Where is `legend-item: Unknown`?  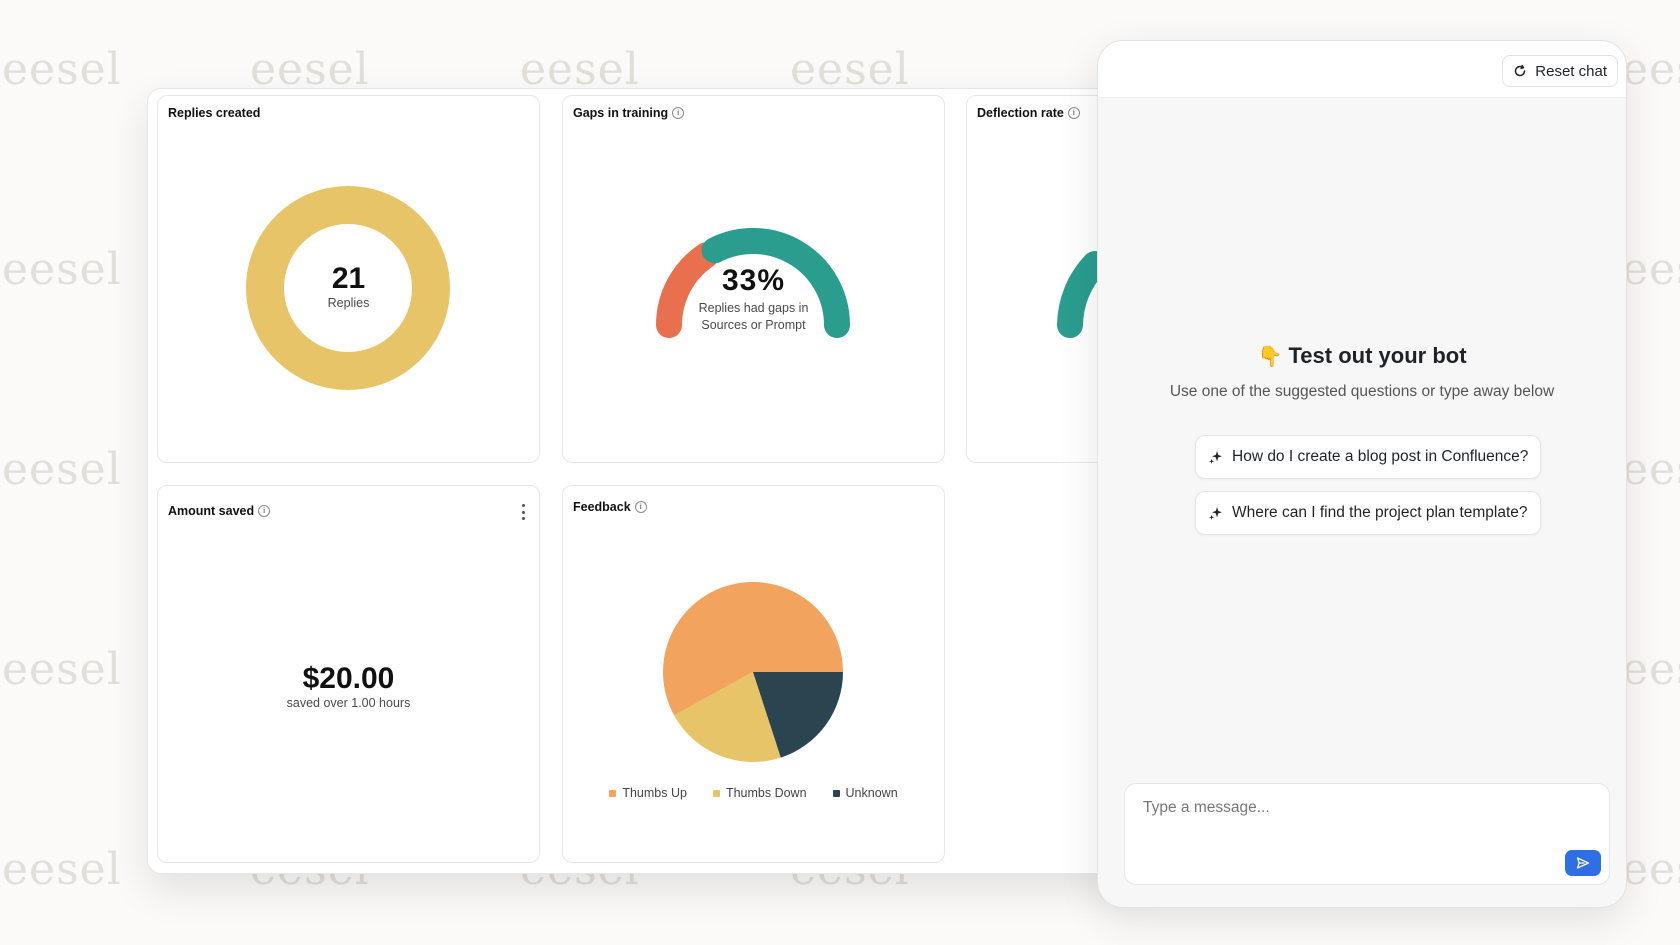
legend-item: Unknown is located at coordinates (865, 793).